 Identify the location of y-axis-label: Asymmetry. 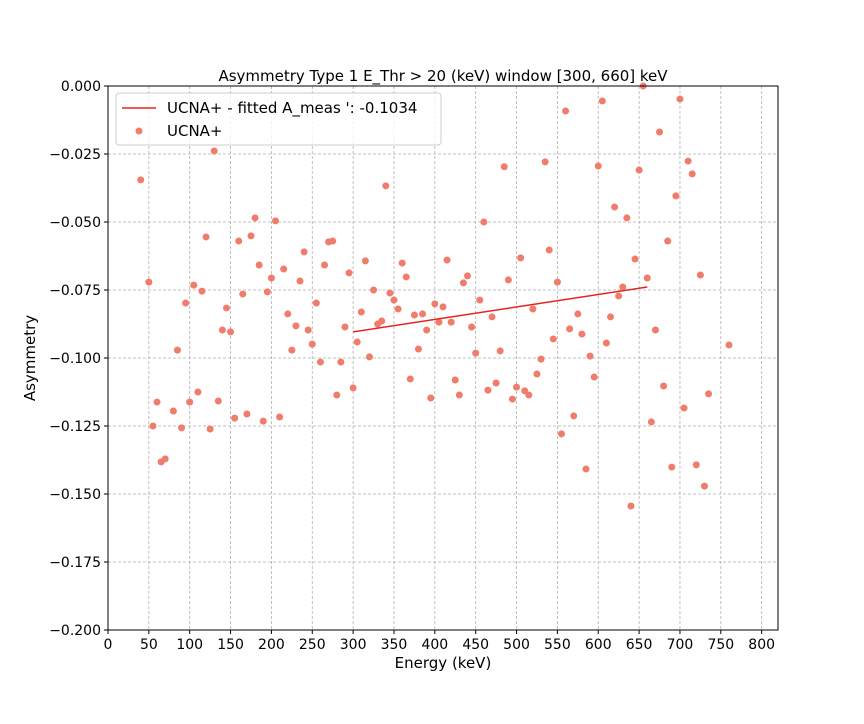
(30, 358).